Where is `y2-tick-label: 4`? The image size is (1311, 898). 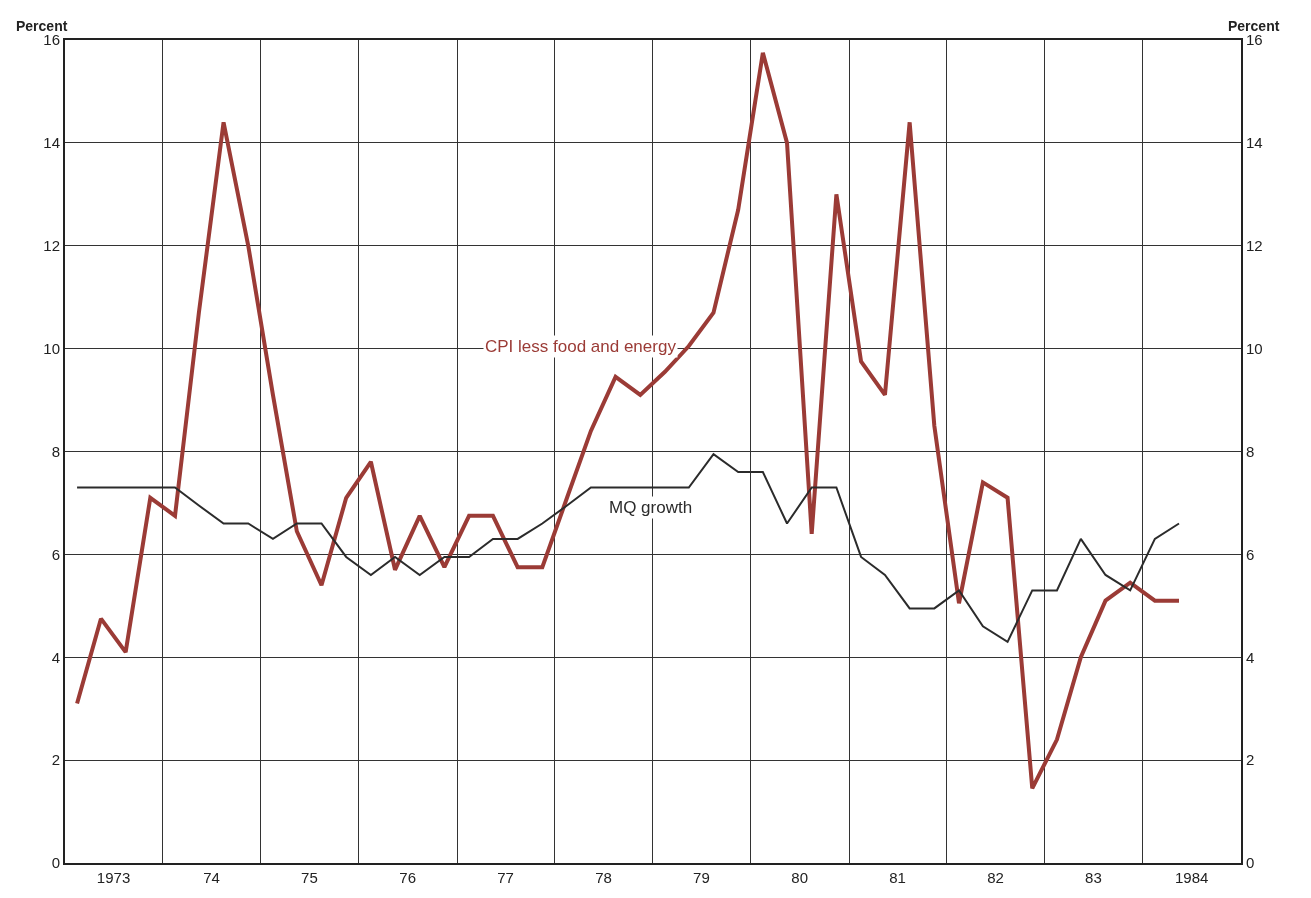 y2-tick-label: 4 is located at coordinates (1250, 657).